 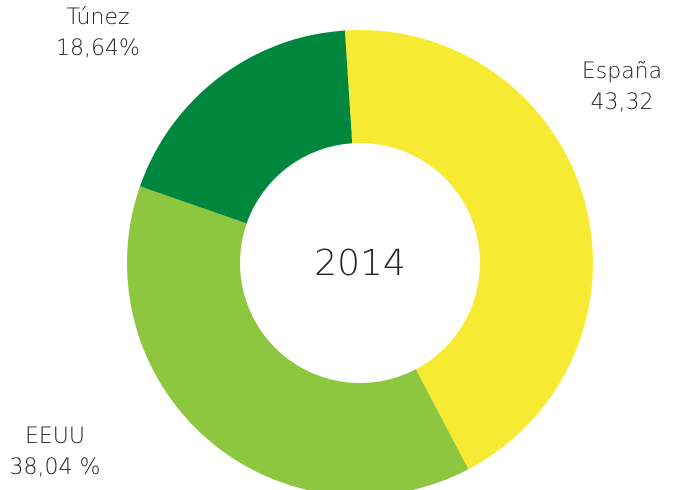 I want to click on center-label: 2014, so click(x=360, y=263).